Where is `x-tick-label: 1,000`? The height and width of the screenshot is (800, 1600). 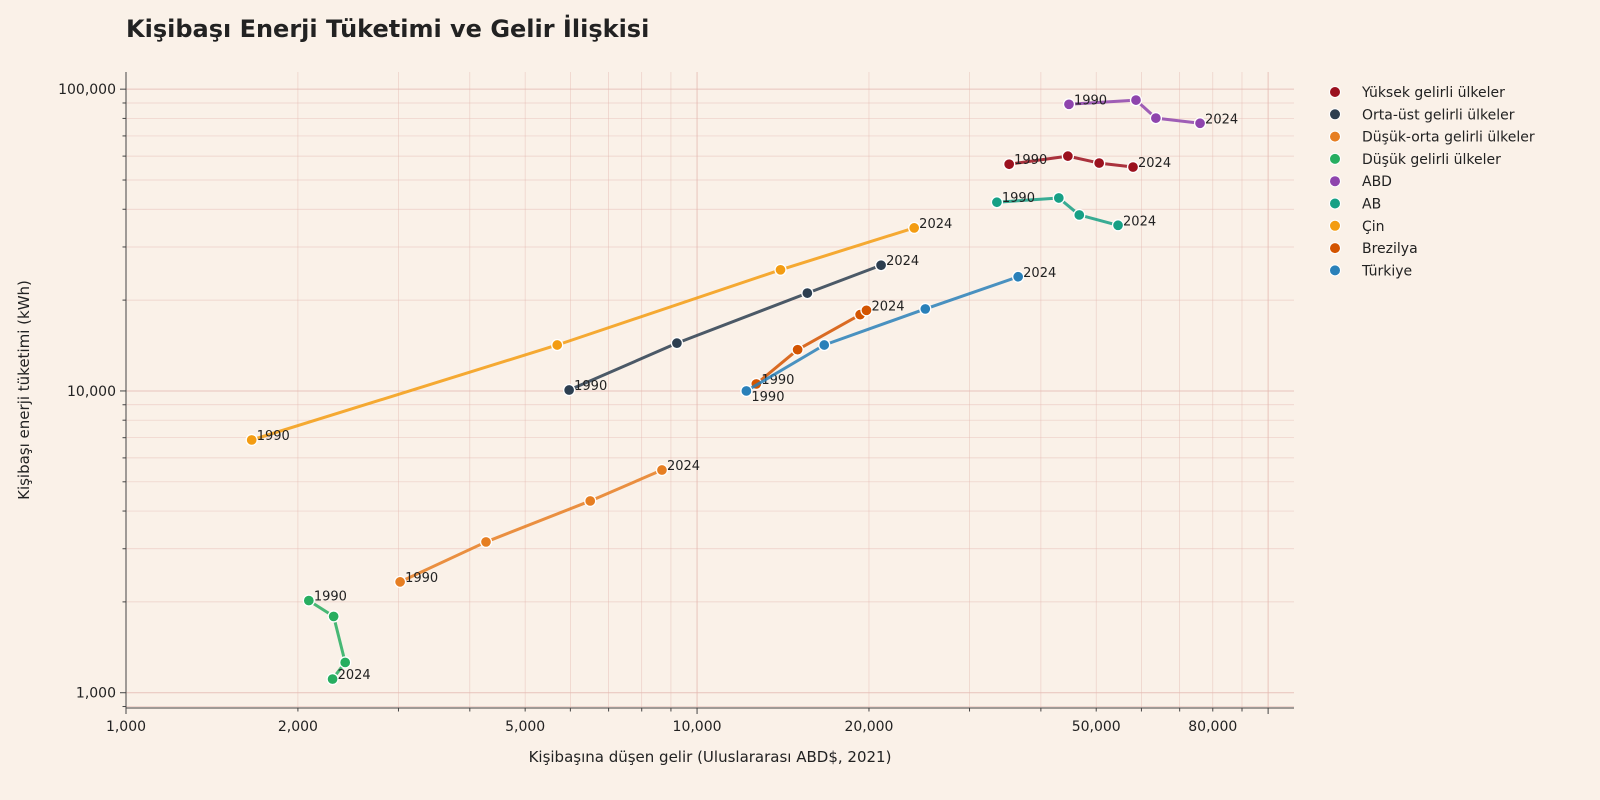 x-tick-label: 1,000 is located at coordinates (126, 727).